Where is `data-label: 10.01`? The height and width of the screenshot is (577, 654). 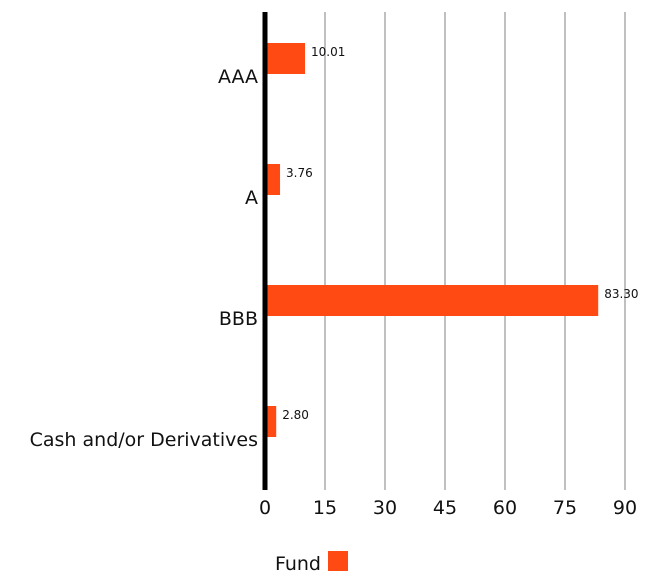
data-label: 10.01 is located at coordinates (328, 52).